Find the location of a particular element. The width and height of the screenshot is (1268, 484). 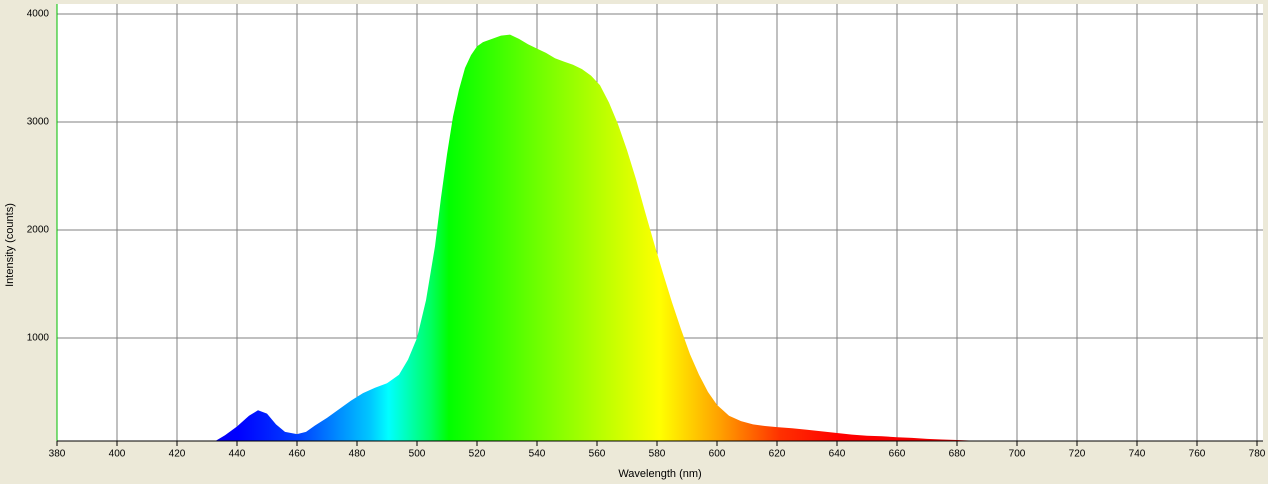

x-tick-label: 480 is located at coordinates (357, 454).